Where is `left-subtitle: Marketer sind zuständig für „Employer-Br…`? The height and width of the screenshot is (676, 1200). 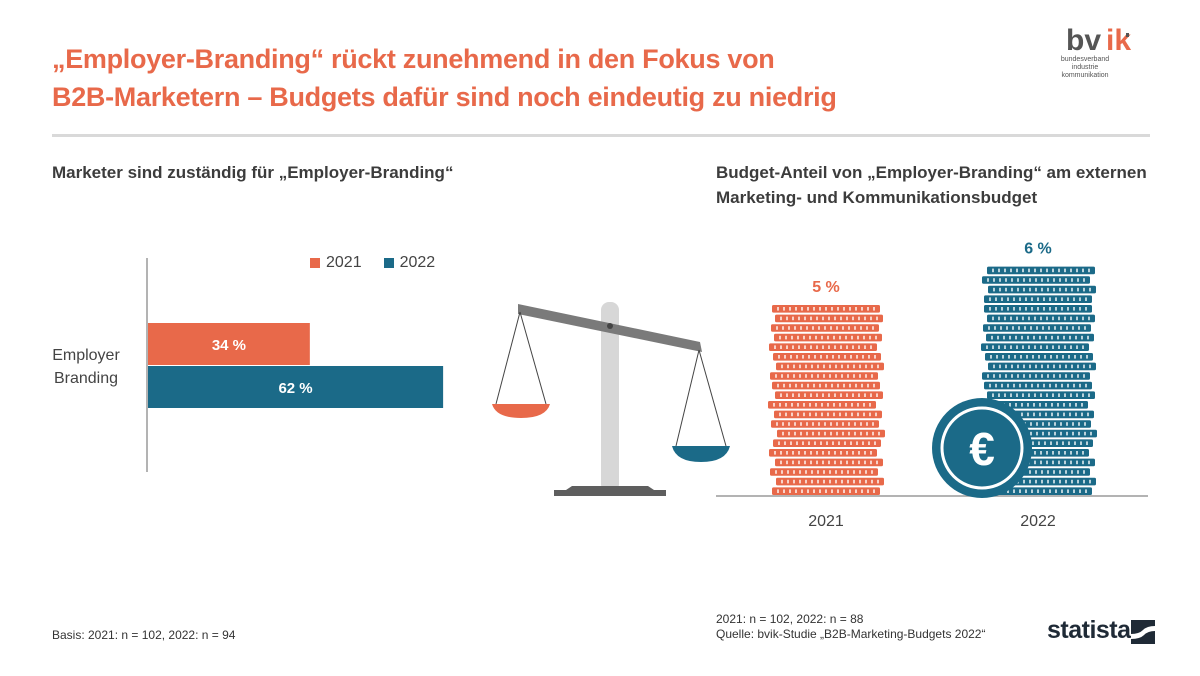
left-subtitle: Marketer sind zuständig für „Employer-Br… is located at coordinates (253, 172).